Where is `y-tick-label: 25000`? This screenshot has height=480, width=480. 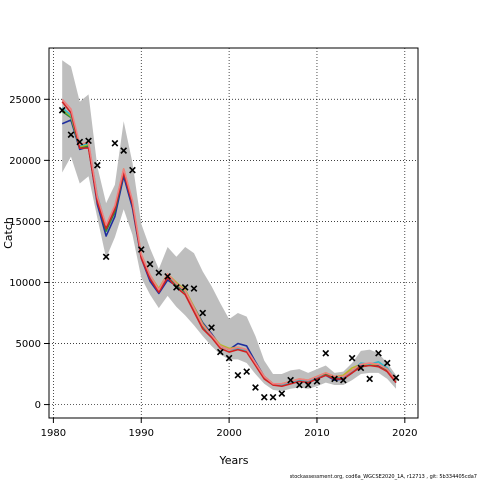 y-tick-label: 25000 is located at coordinates (25, 100).